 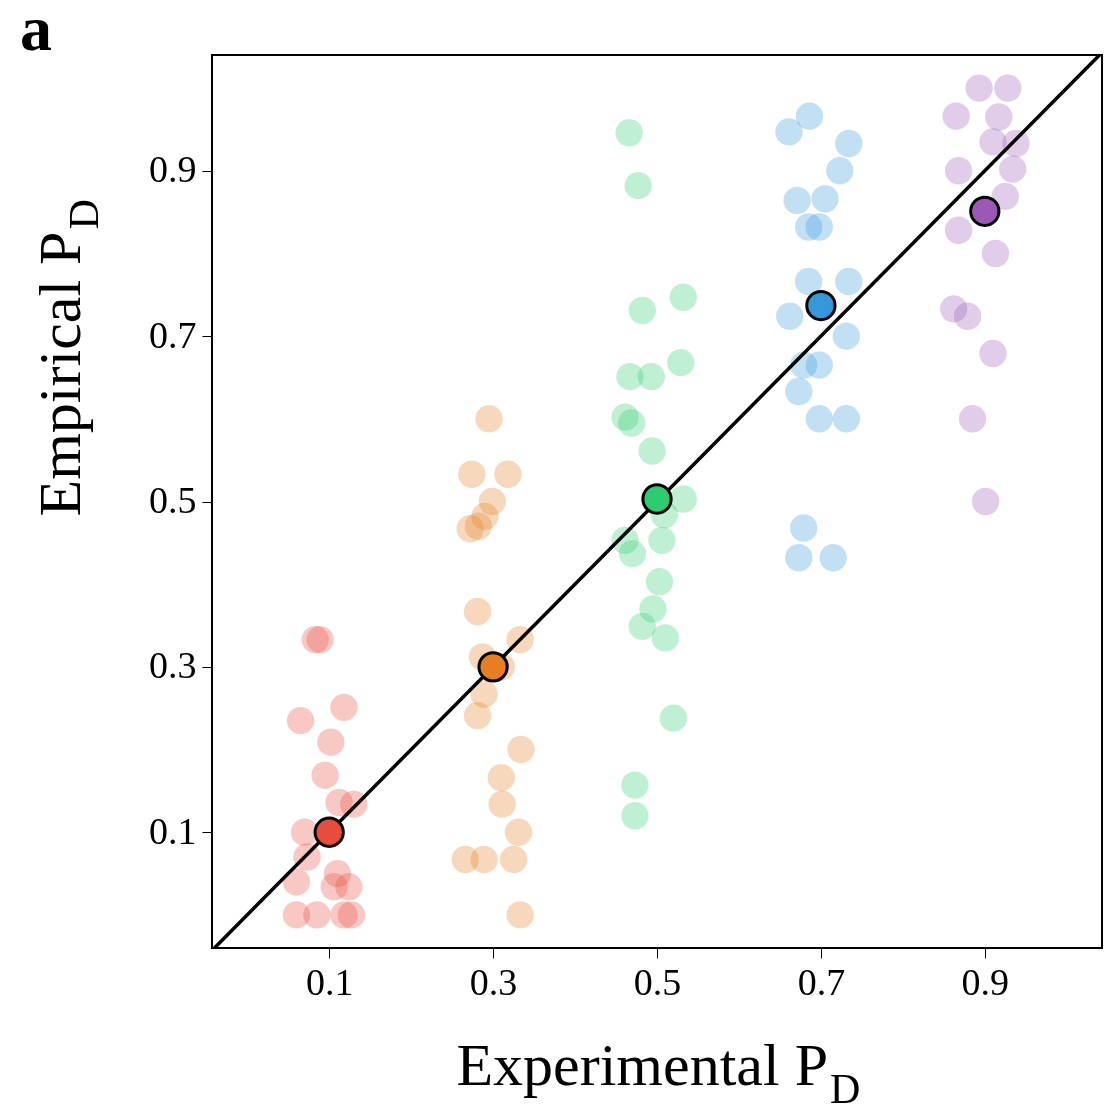 I want to click on y-tick-label: 0.9, so click(x=173, y=169).